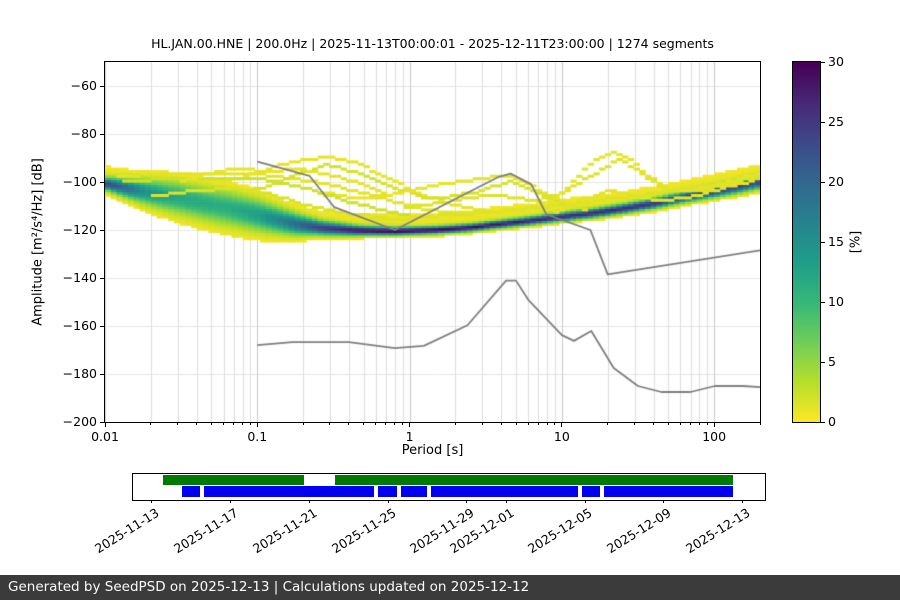  Describe the element at coordinates (206, 531) in the screenshot. I see `date-tick-label: 2025-11-17` at that location.